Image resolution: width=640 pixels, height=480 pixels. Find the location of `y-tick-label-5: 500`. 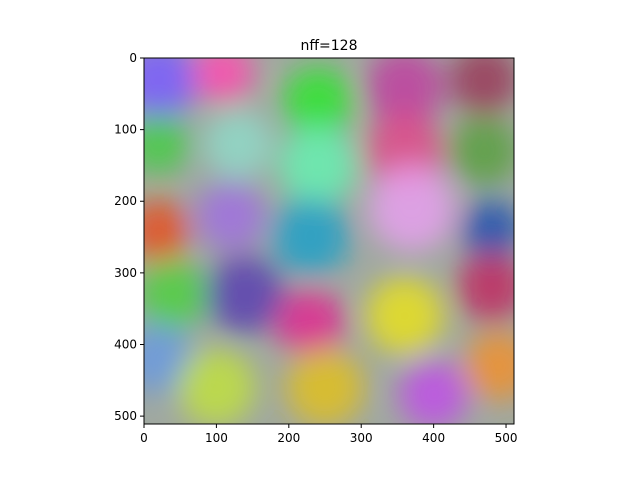

y-tick-label-5: 500 is located at coordinates (125, 416).